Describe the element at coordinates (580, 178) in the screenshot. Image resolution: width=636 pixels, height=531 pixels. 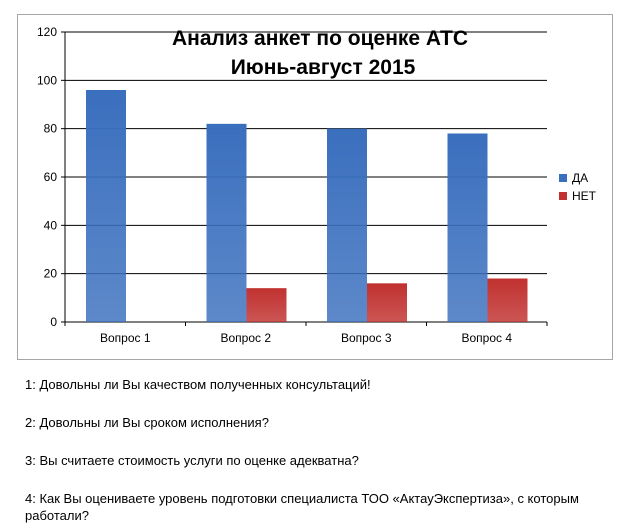
I see `legend-label-da: ДА` at that location.